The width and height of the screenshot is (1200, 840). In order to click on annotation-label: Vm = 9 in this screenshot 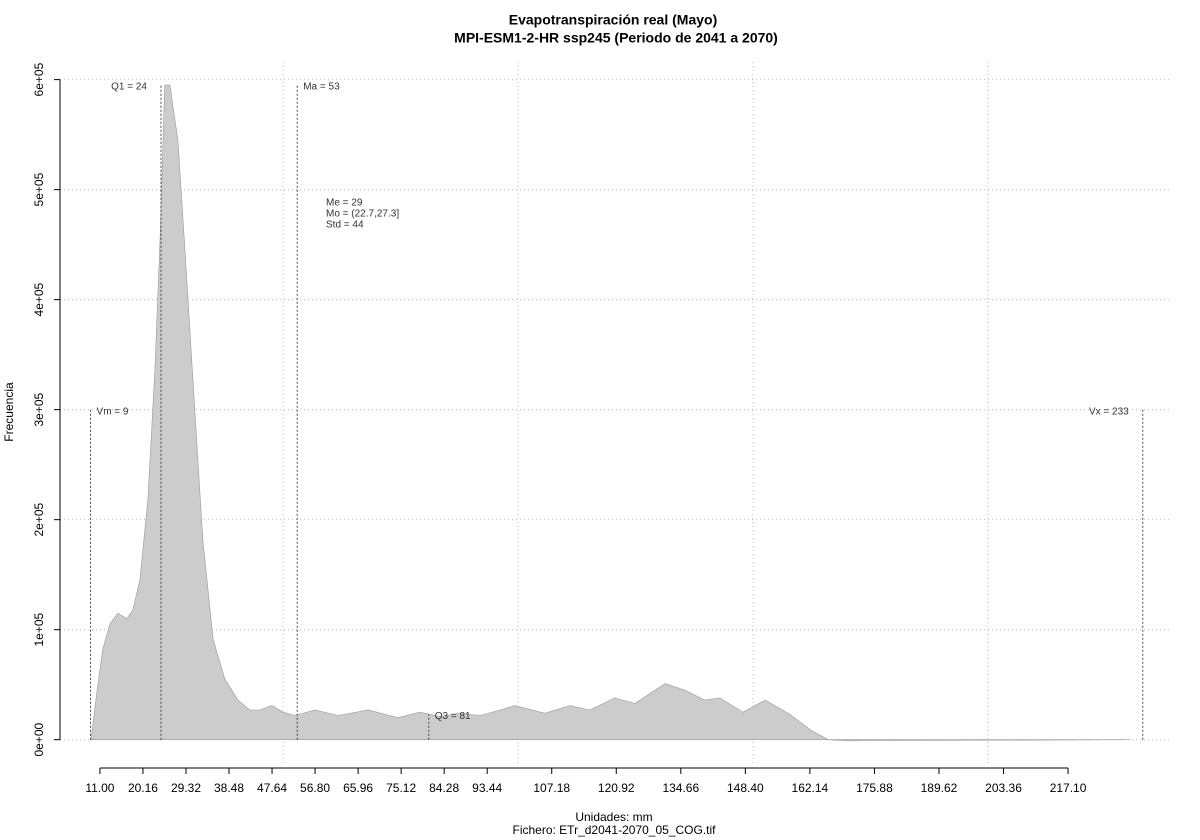, I will do `click(113, 411)`.